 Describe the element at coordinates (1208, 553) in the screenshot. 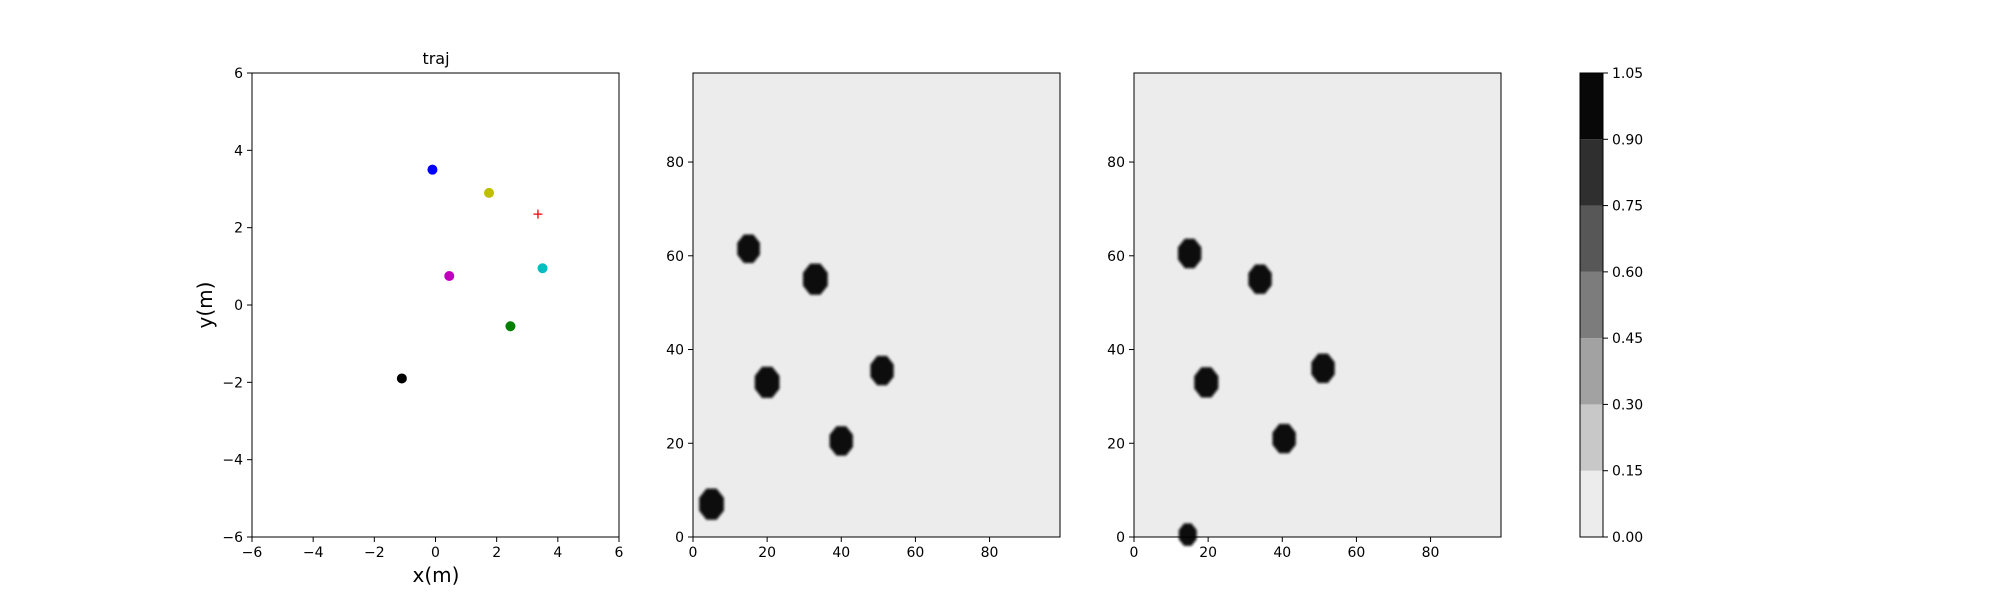

I see `occupancy-map-2-x-tick-label: 20` at that location.